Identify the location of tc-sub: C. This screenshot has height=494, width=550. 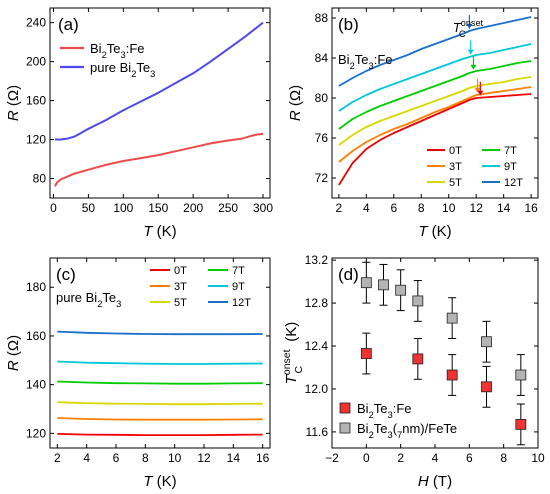
(462, 34).